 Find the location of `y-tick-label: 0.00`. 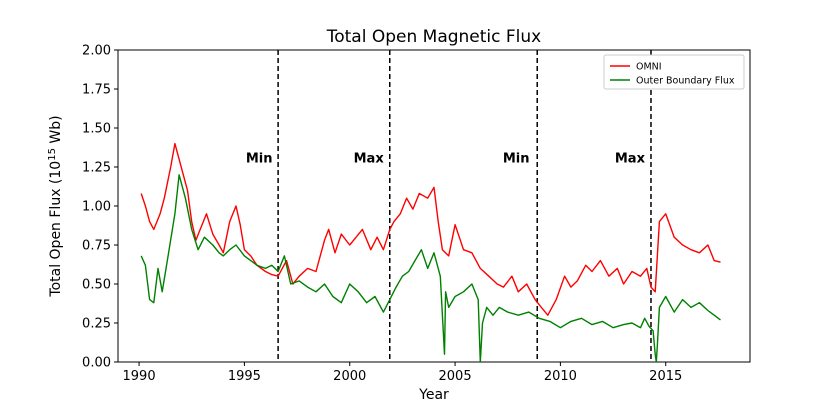

y-tick-label: 0.00 is located at coordinates (96, 363).